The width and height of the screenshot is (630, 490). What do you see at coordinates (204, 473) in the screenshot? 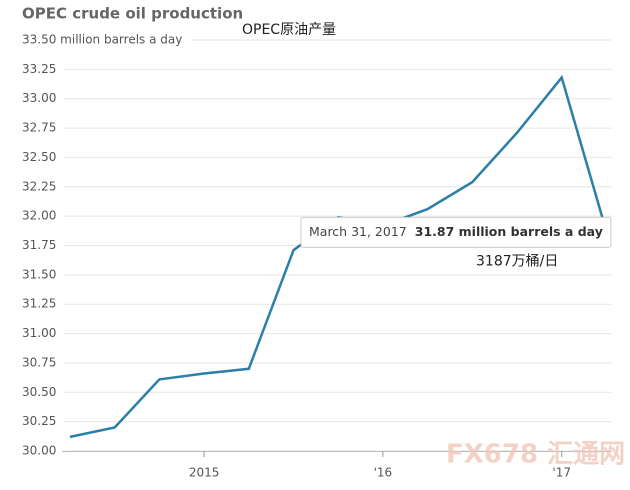
I see `x-tick-label: 2015` at bounding box center [204, 473].